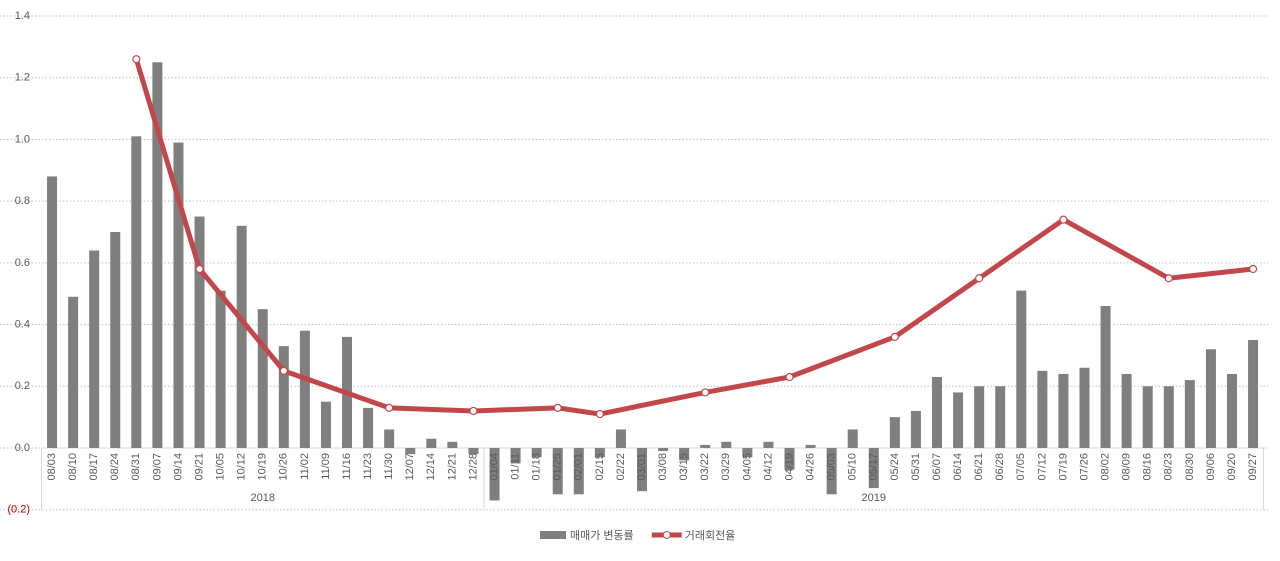 This screenshot has height=561, width=1280. What do you see at coordinates (768, 467) in the screenshot?
I see `x-tick-label: 04/12` at bounding box center [768, 467].